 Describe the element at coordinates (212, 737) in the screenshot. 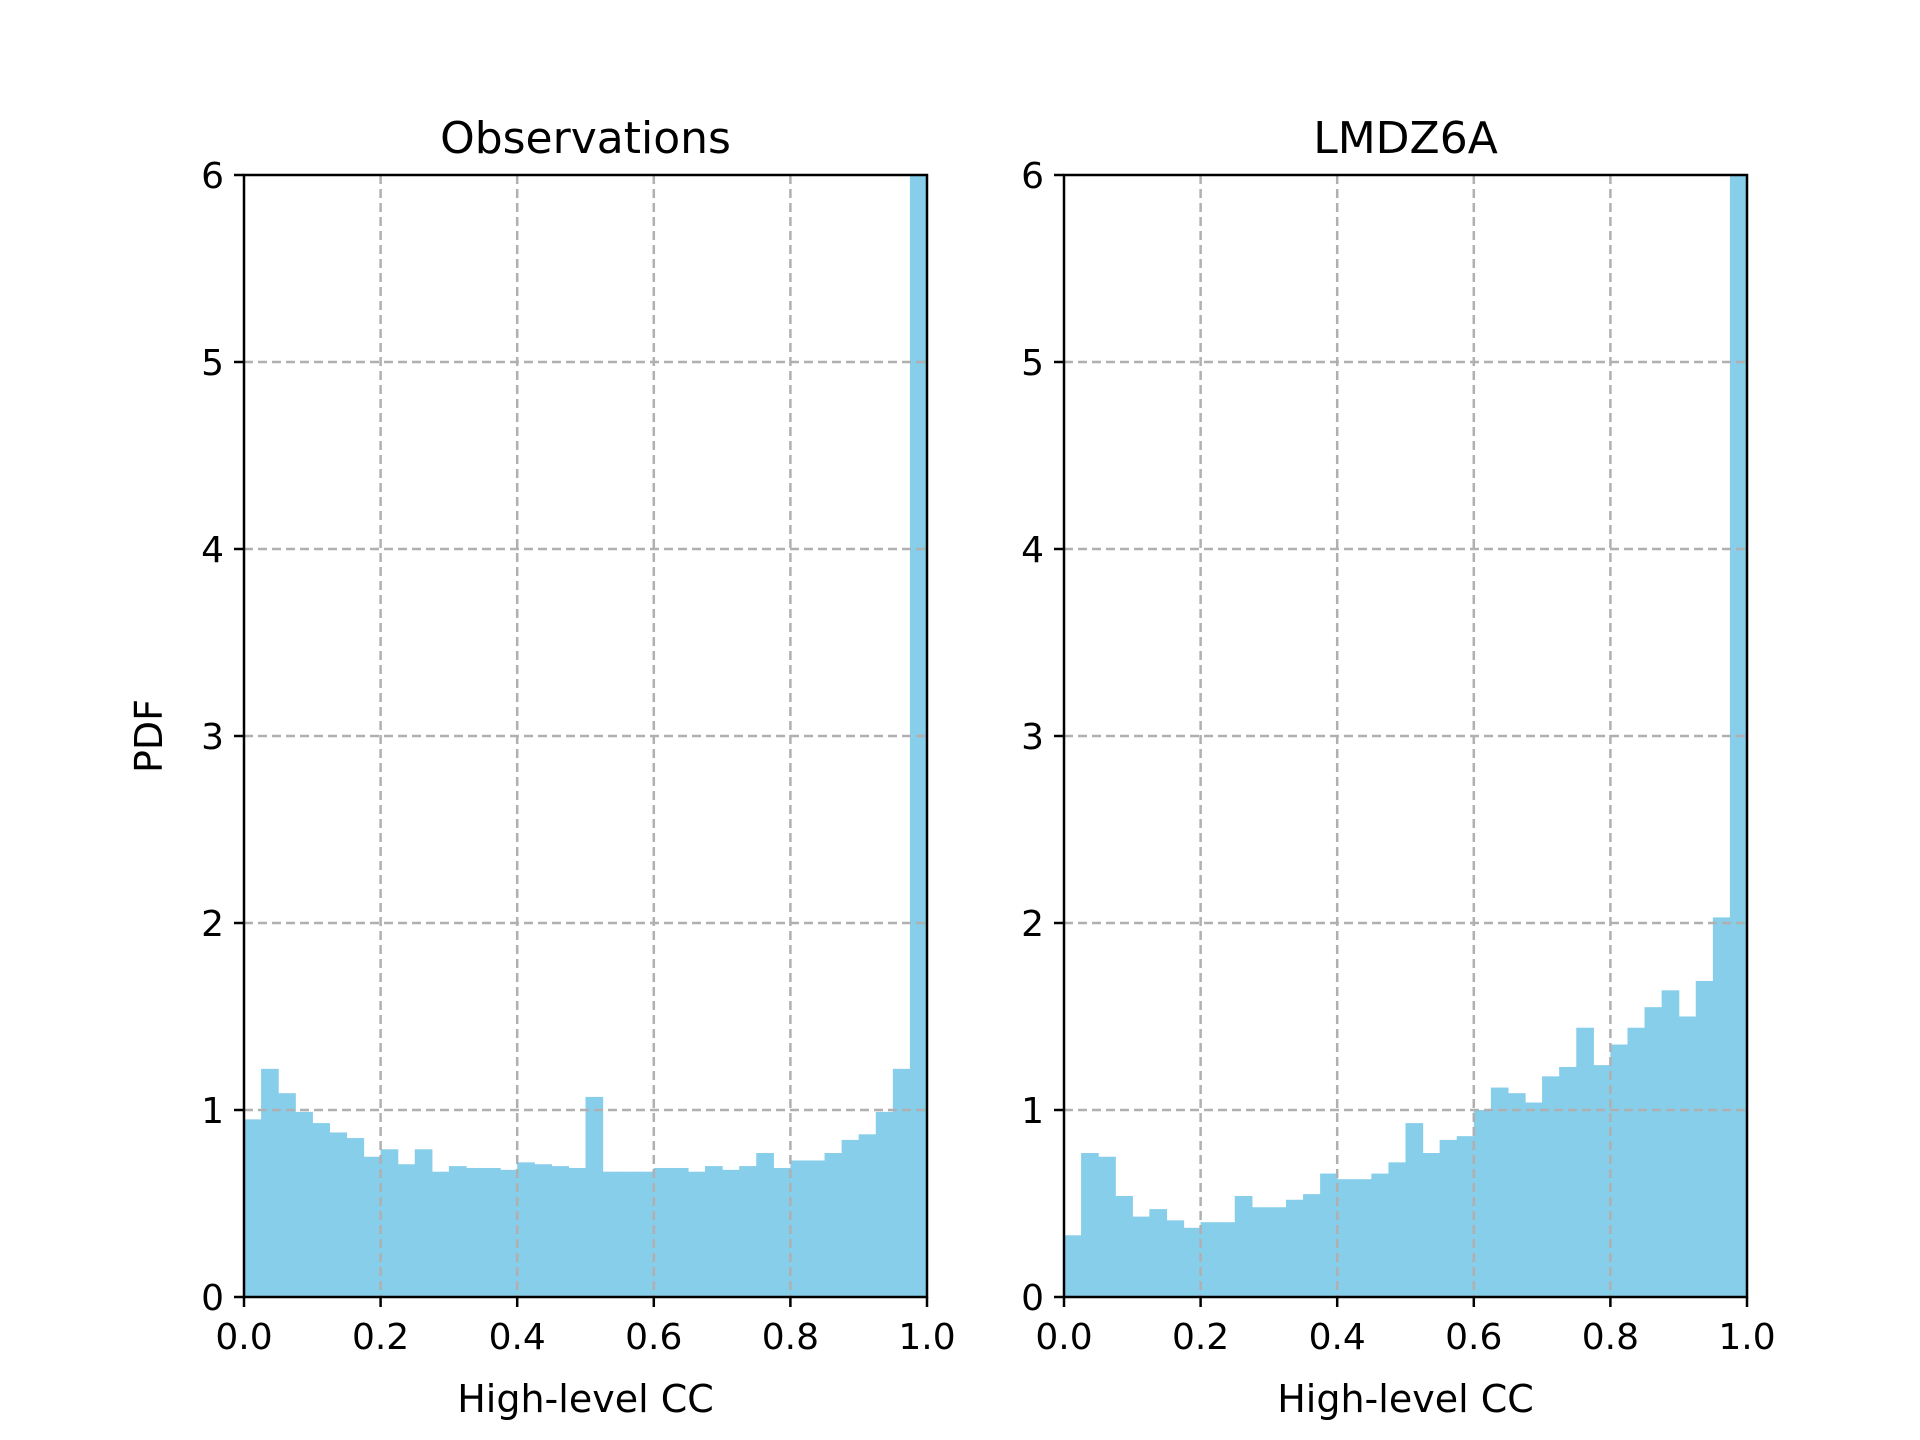

I see `y-tick-label-observations-3: 3` at that location.